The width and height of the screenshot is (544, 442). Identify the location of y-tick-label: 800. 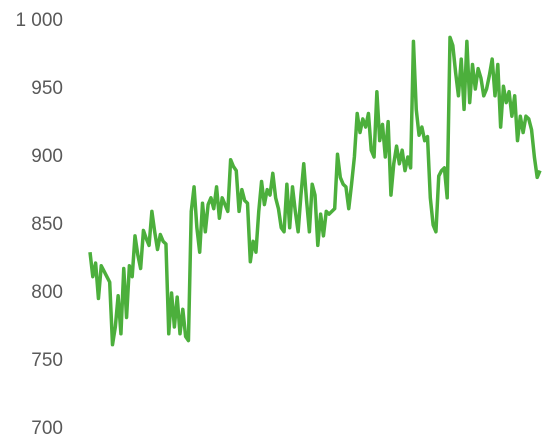
(47, 292).